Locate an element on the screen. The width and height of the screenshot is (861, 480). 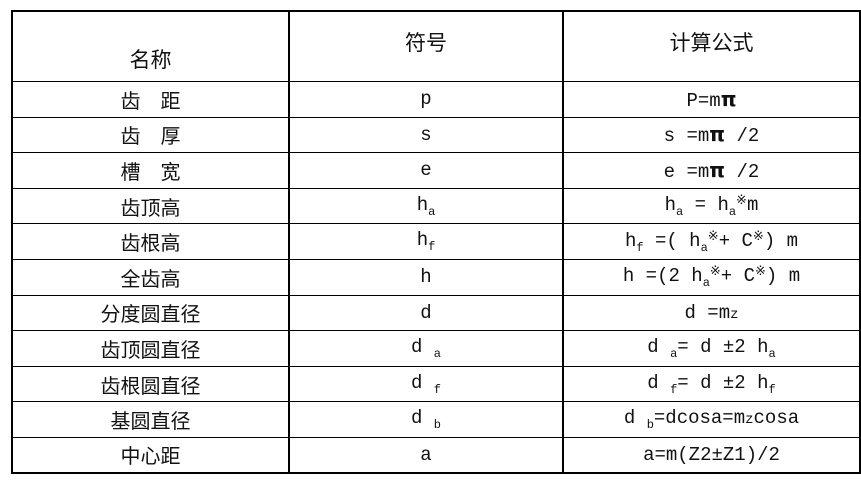
formula-cell: hf =( ha※+ C※) m is located at coordinates (711, 241).